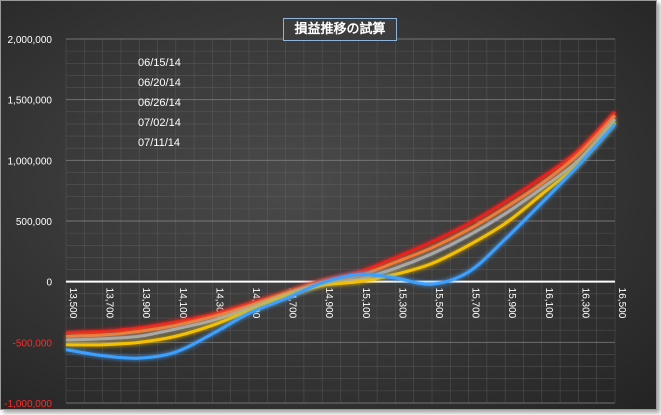 Image resolution: width=661 pixels, height=415 pixels. I want to click on x-tick-label: 14,100, so click(182, 303).